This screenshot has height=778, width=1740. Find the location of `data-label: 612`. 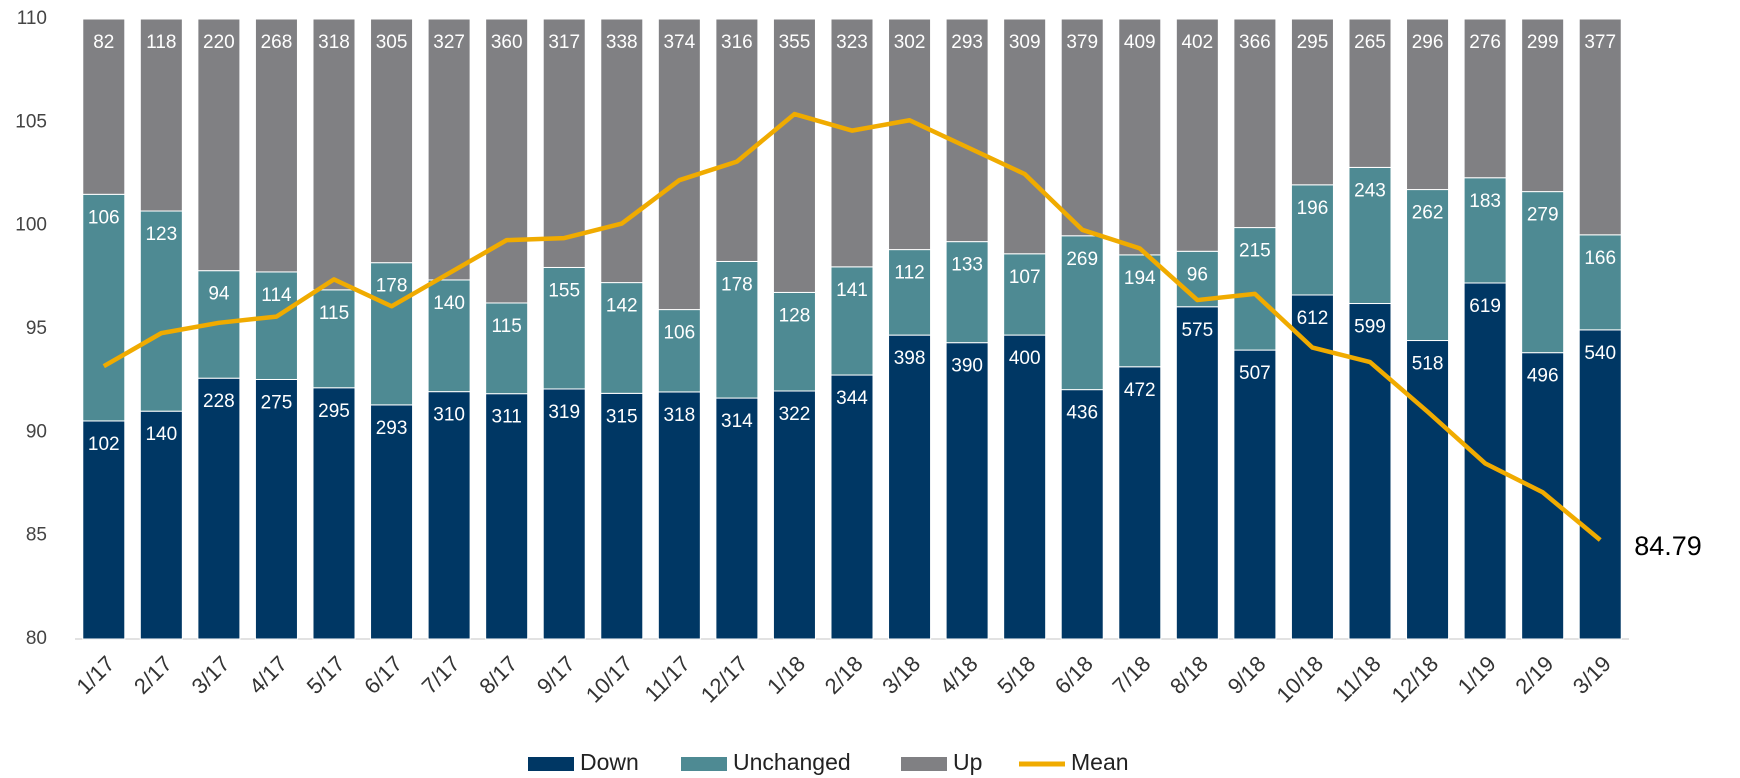

data-label: 612 is located at coordinates (1313, 318).